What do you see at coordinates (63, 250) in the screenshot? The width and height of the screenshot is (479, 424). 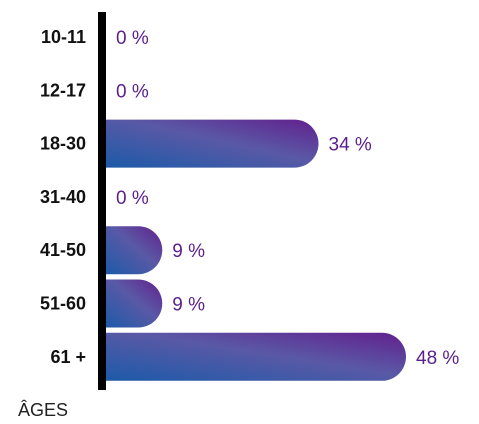 I see `category-label: 41-50` at bounding box center [63, 250].